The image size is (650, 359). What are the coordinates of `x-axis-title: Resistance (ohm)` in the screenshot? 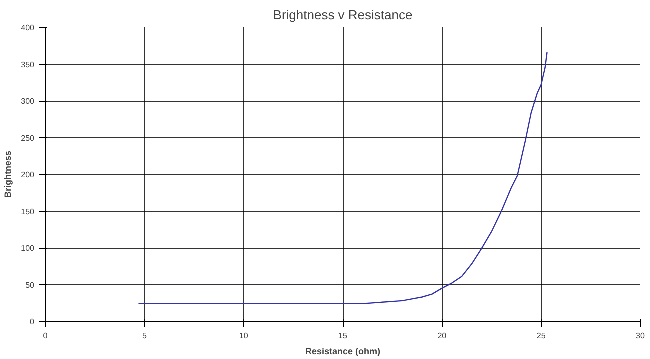 It's located at (343, 351).